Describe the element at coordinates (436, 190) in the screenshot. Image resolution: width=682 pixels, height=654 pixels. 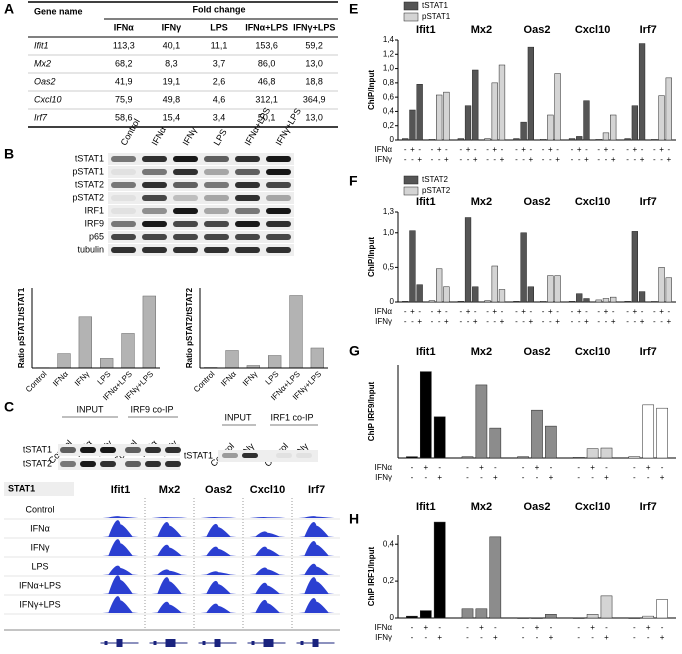
I see `legend-label: pSTAT2` at that location.